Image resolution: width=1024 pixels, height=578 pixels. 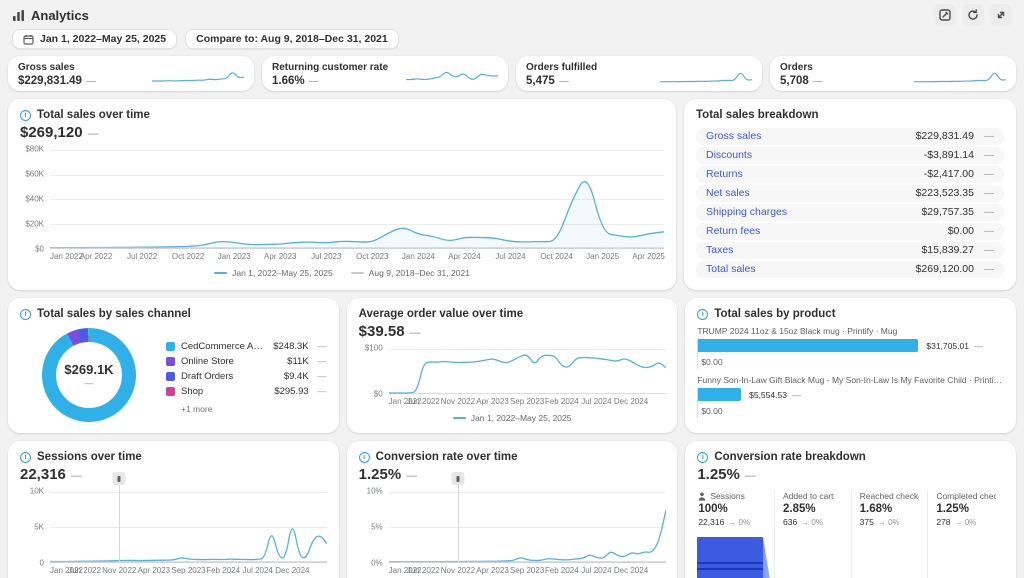 I want to click on refresh-button, so click(x=973, y=15).